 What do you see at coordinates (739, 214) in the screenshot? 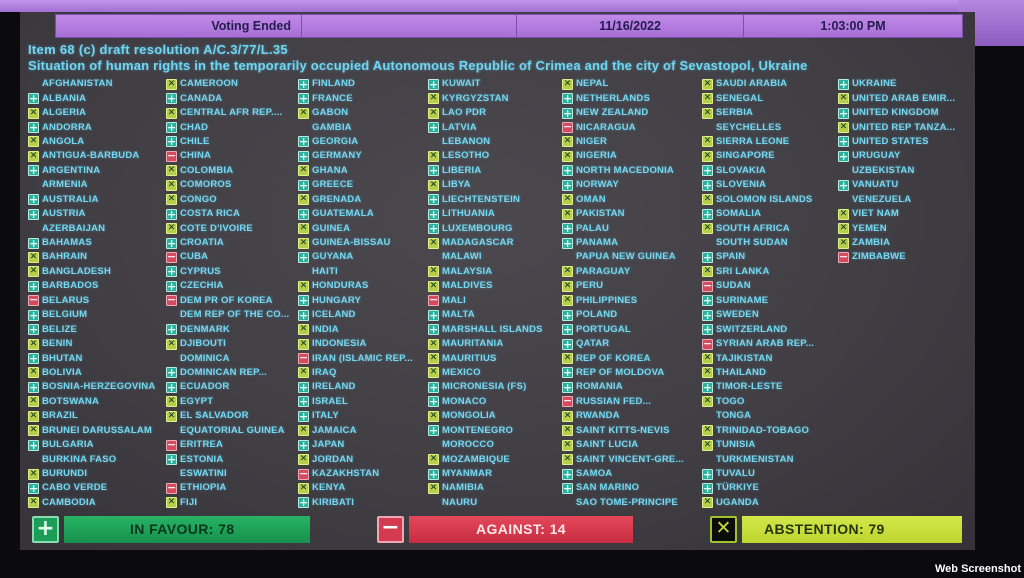
I see `country-name: SOMALIA` at bounding box center [739, 214].